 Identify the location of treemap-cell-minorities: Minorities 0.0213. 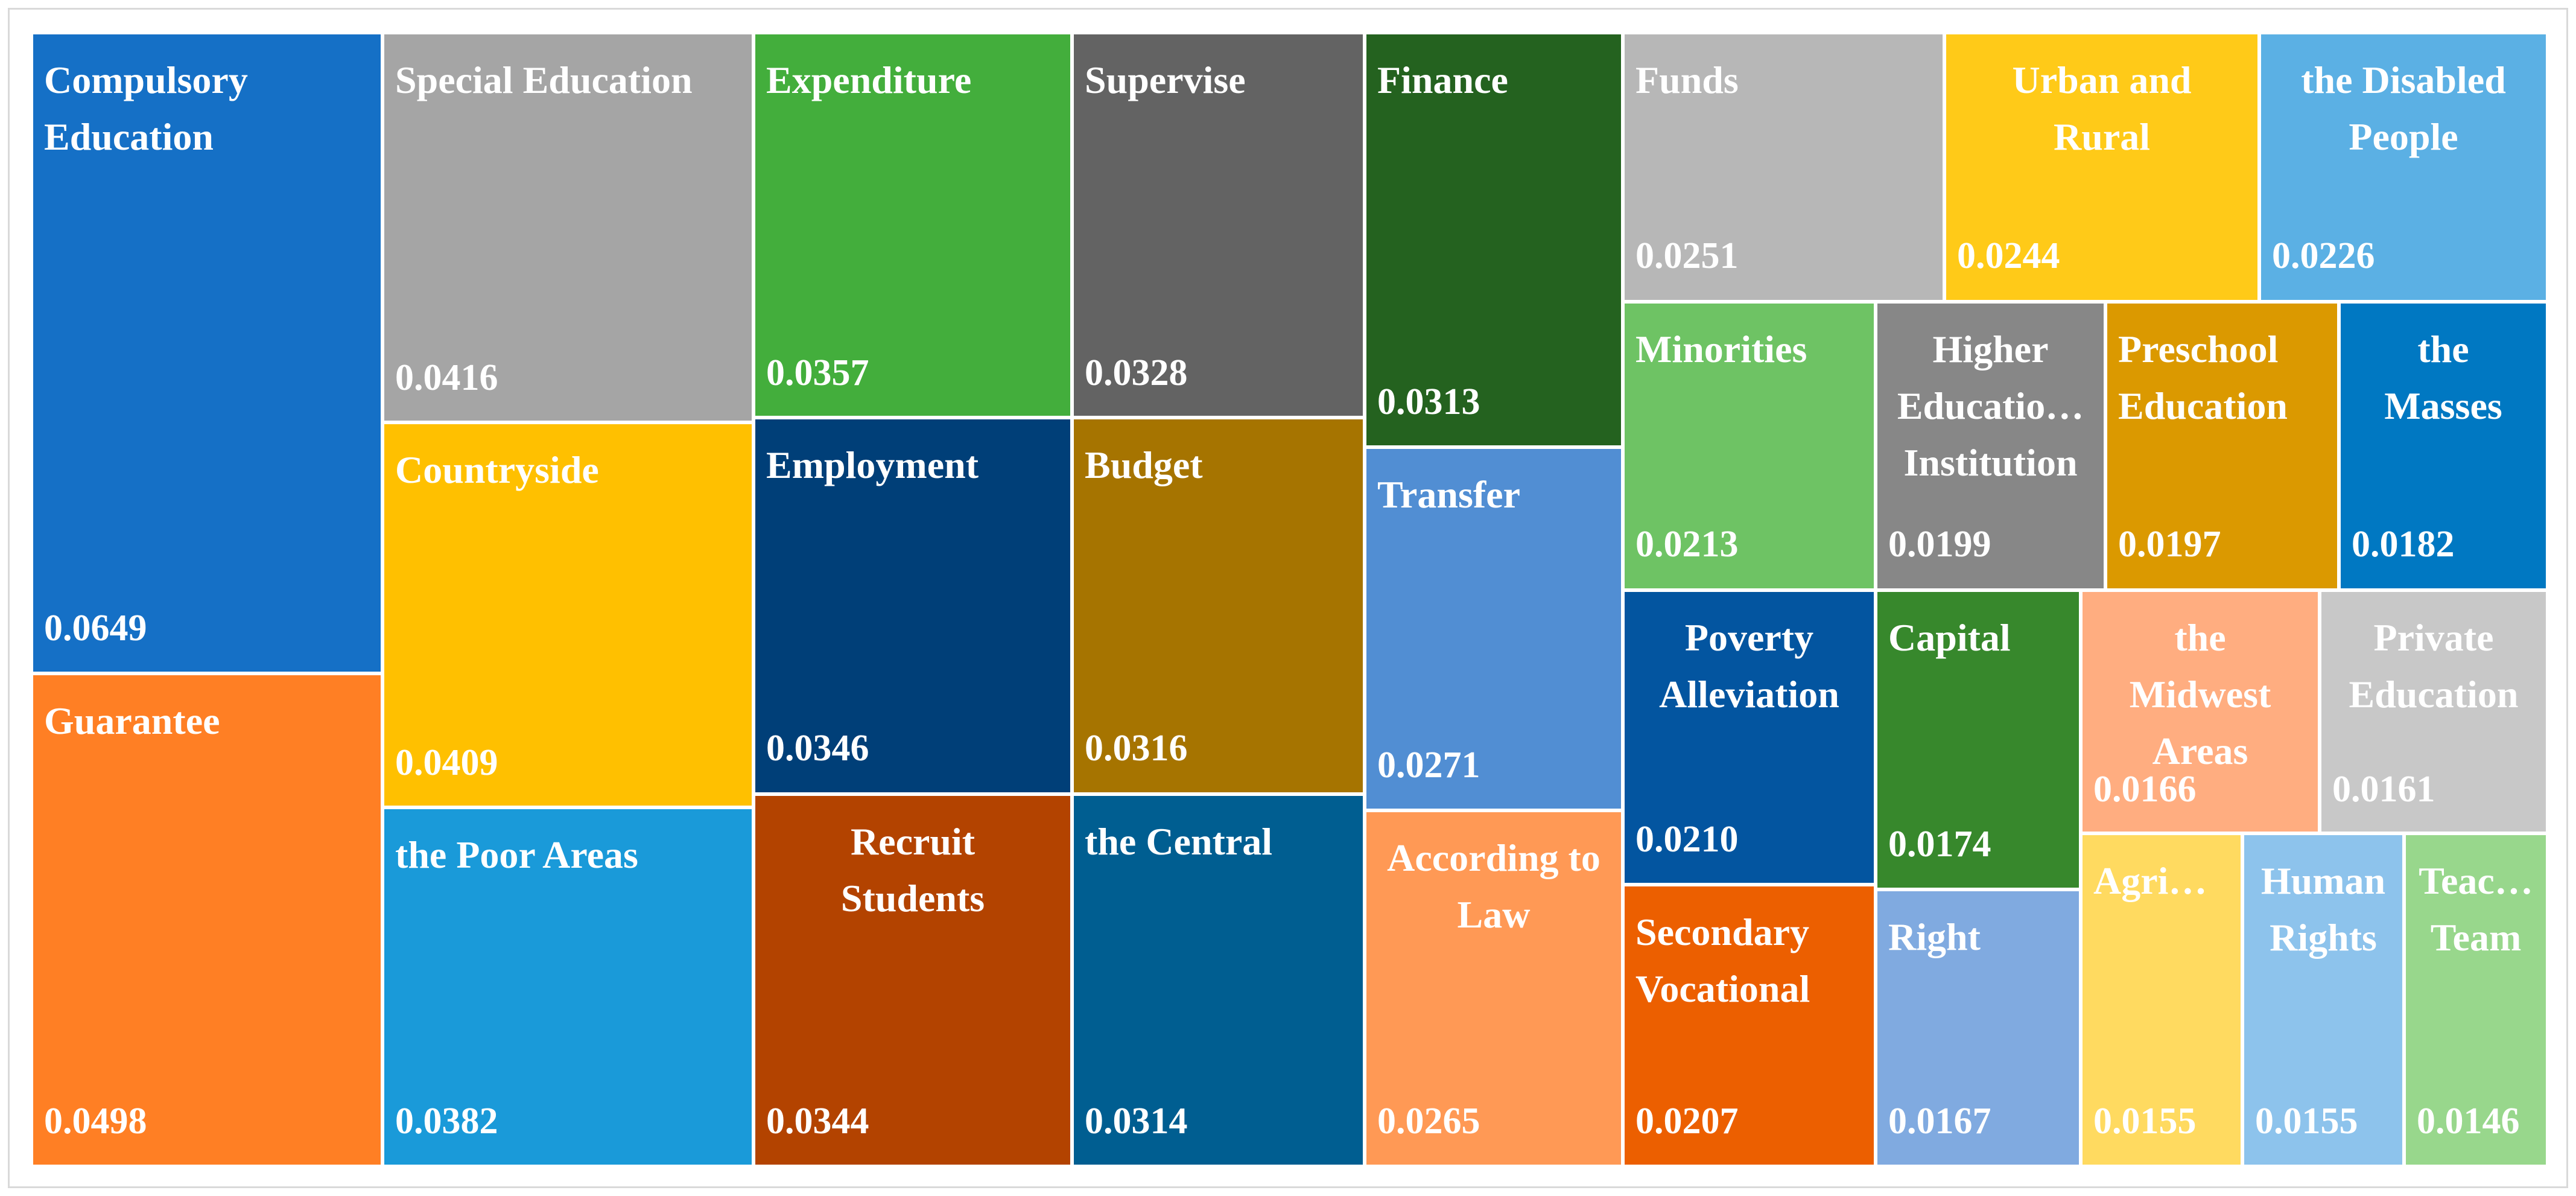
(1749, 446).